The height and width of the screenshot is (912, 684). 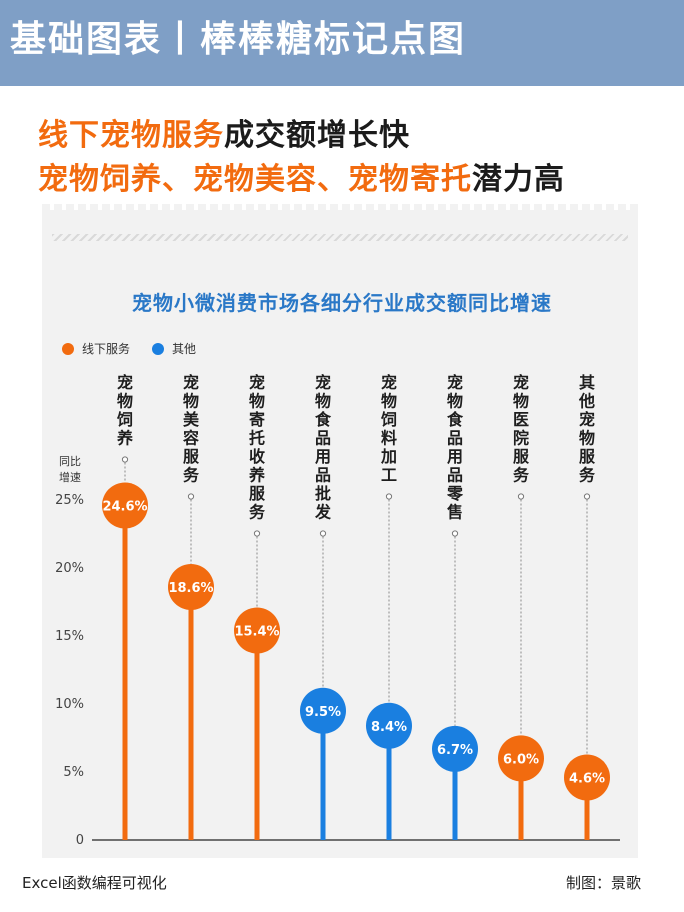 I want to click on legend-swatch-blue, so click(x=158, y=349).